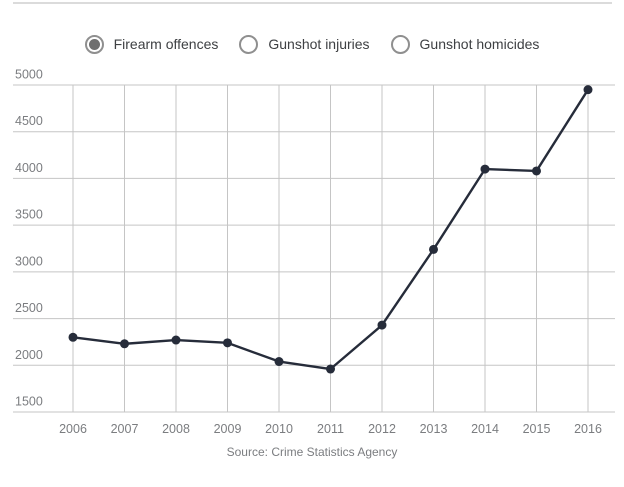 The height and width of the screenshot is (487, 624). Describe the element at coordinates (166, 44) in the screenshot. I see `radio-option-label: Firearm offences` at that location.